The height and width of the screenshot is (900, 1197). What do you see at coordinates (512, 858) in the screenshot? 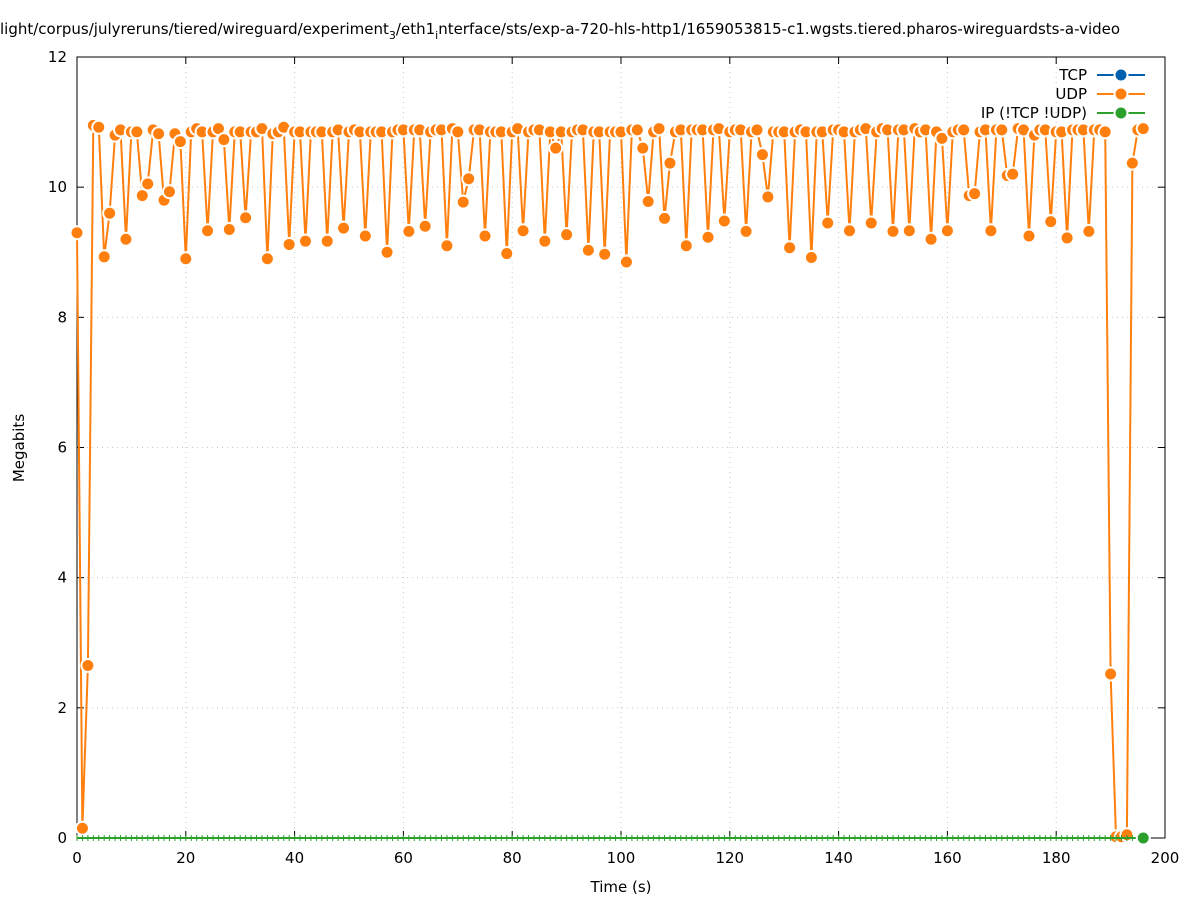
I see `x-tick-label: 80` at bounding box center [512, 858].